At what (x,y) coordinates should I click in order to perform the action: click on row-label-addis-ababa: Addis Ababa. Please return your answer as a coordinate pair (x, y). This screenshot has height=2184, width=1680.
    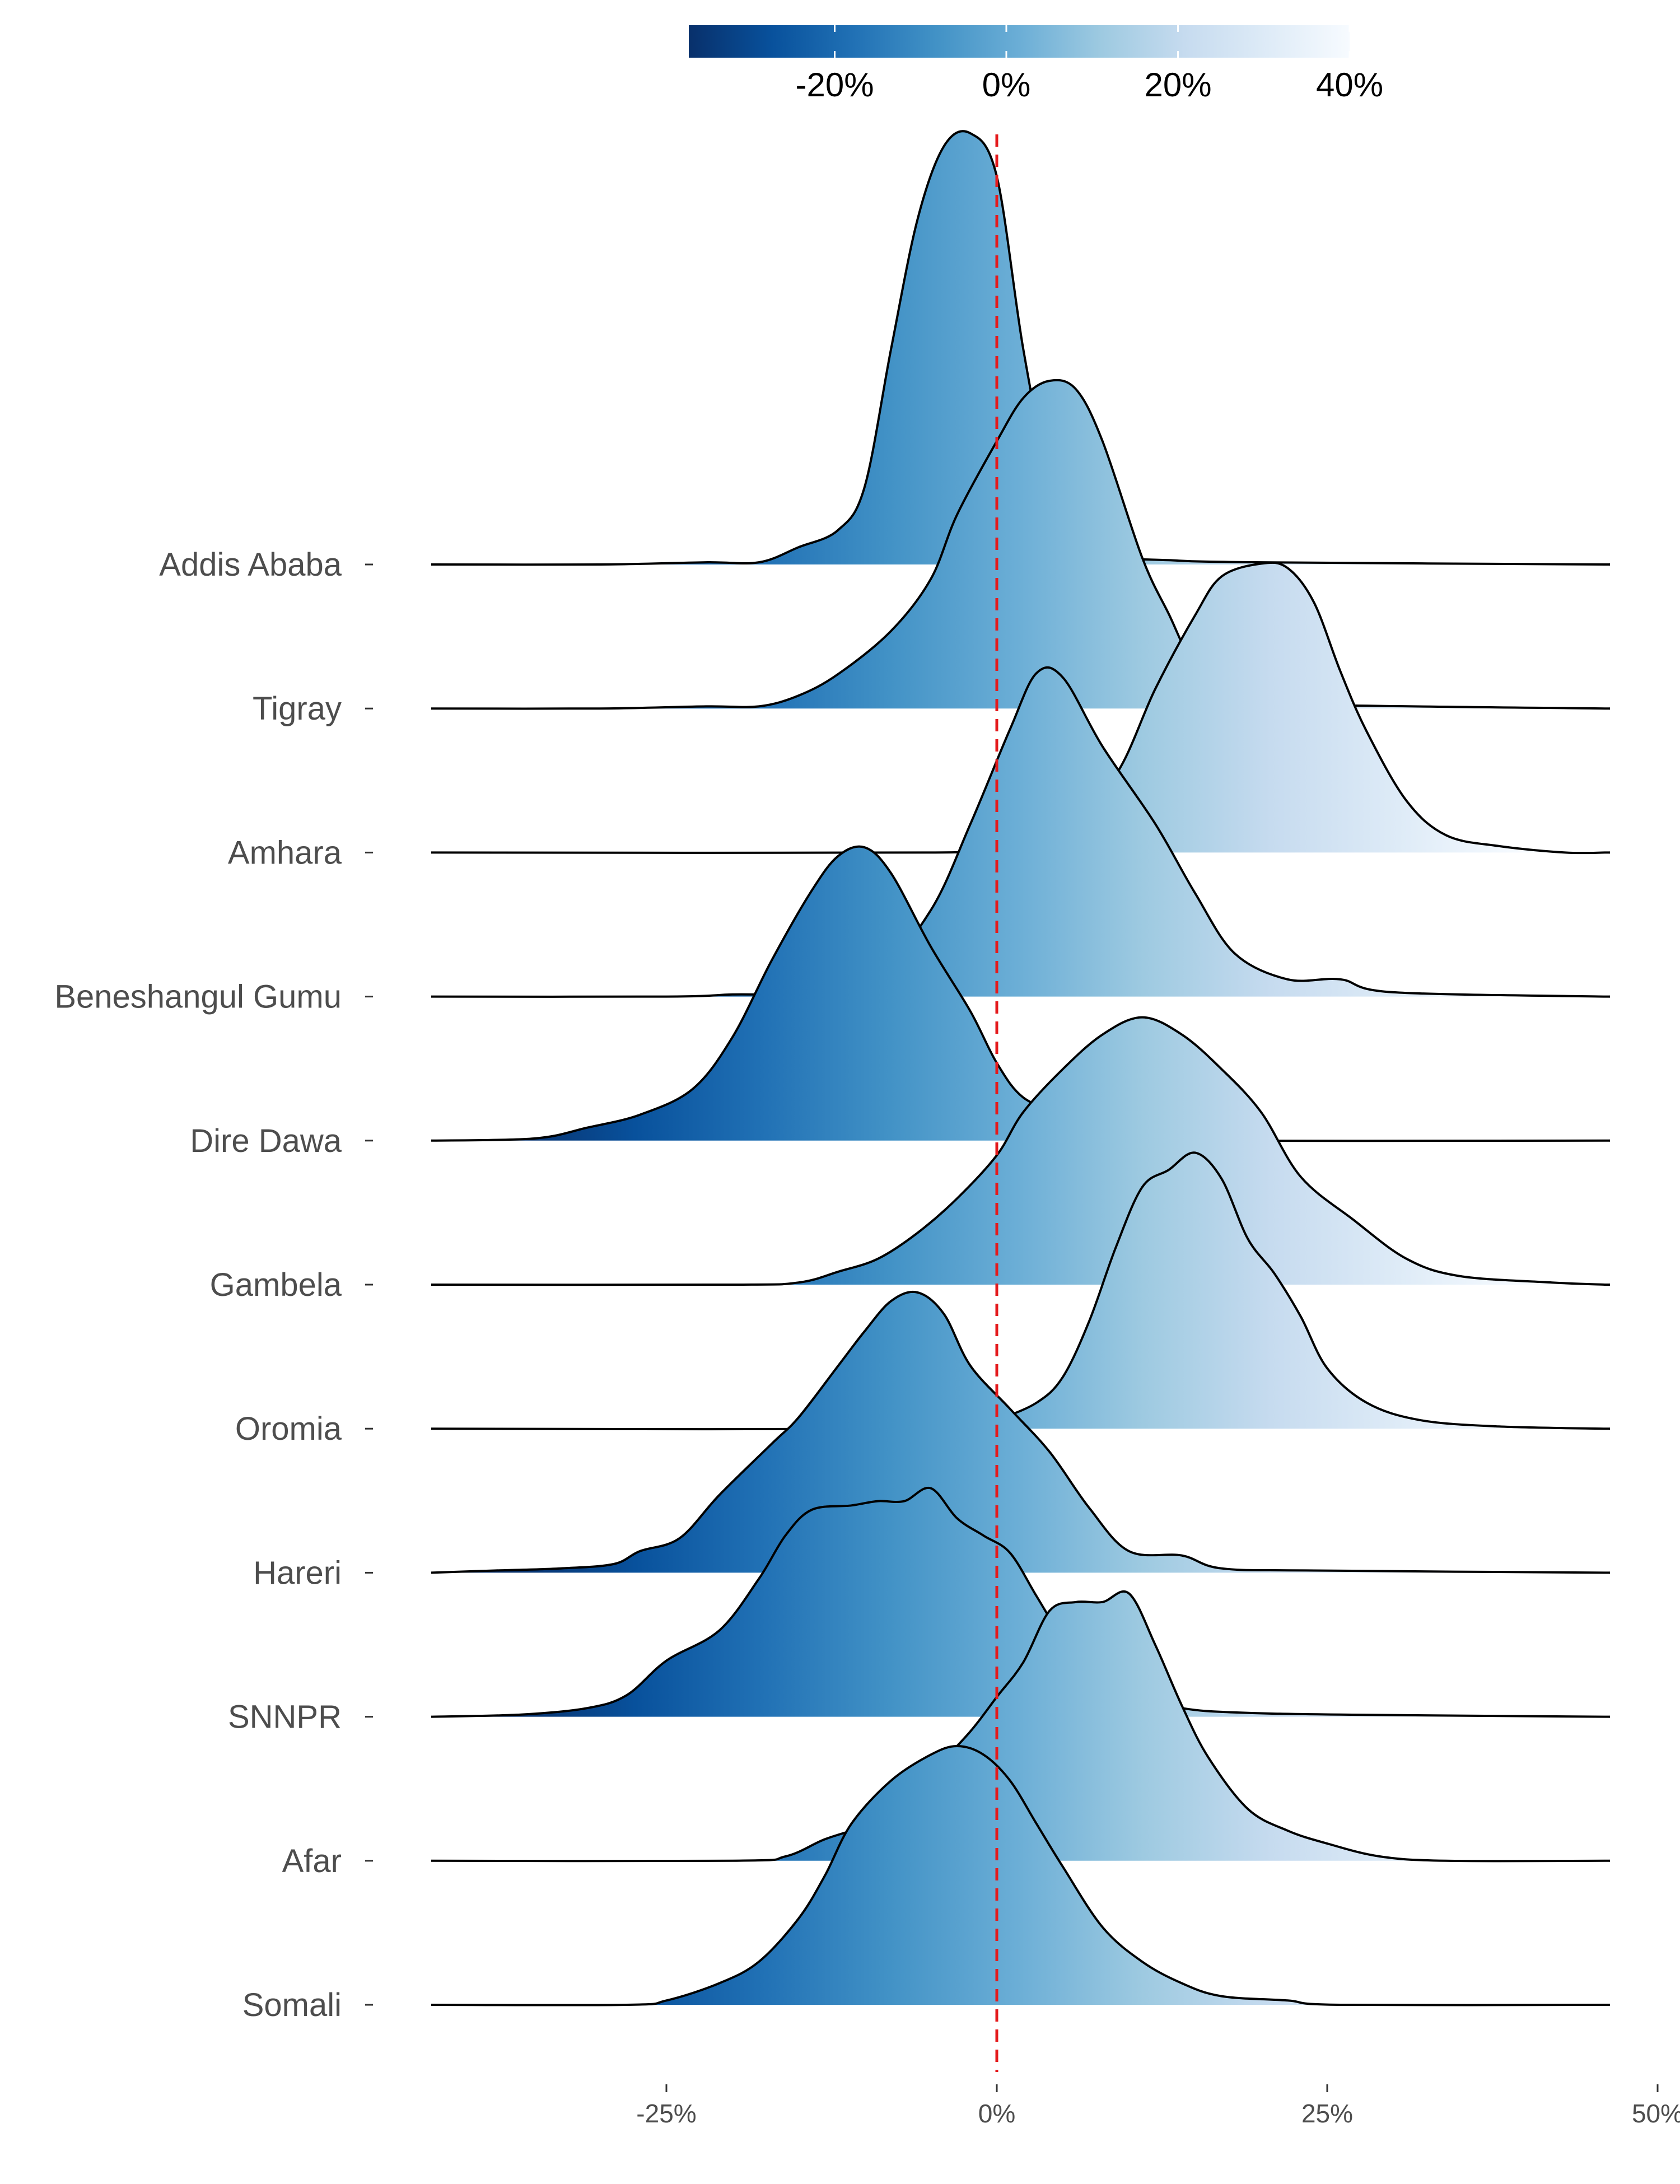
    Looking at the image, I should click on (251, 565).